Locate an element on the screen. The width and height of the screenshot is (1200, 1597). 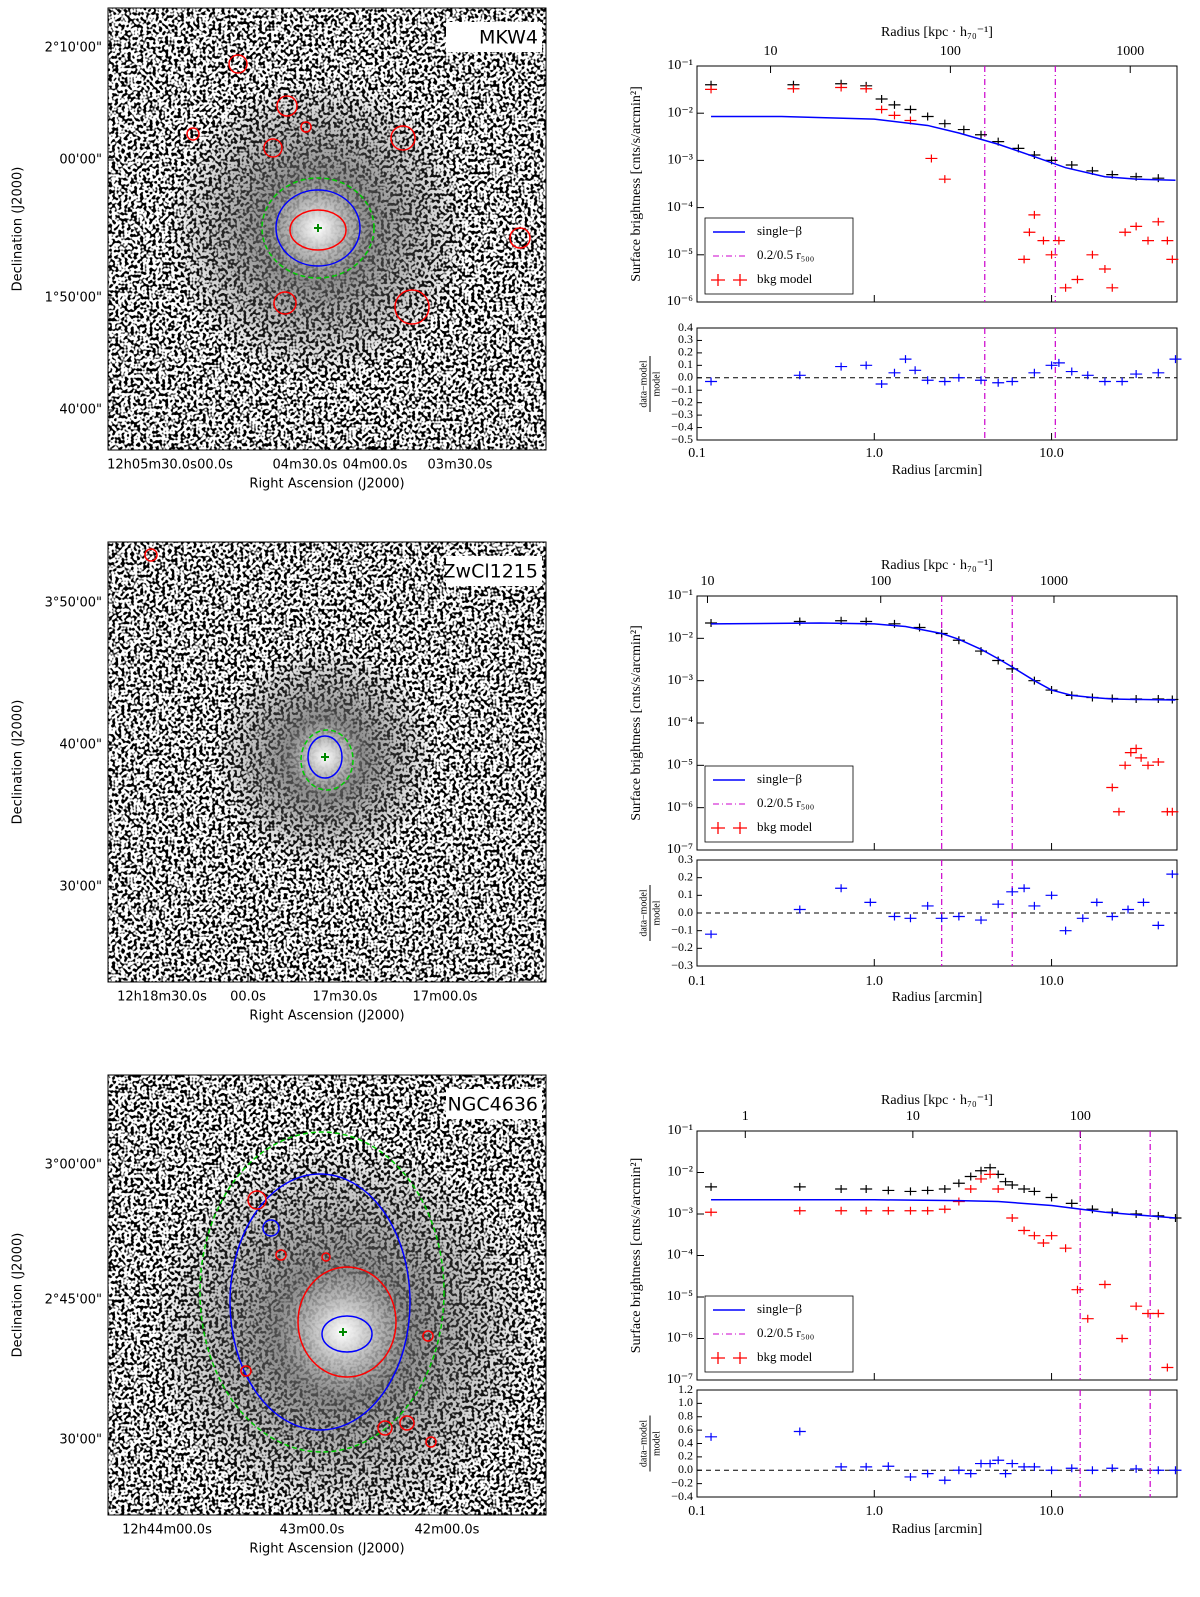
top-tick-label: 100 is located at coordinates (880, 581).